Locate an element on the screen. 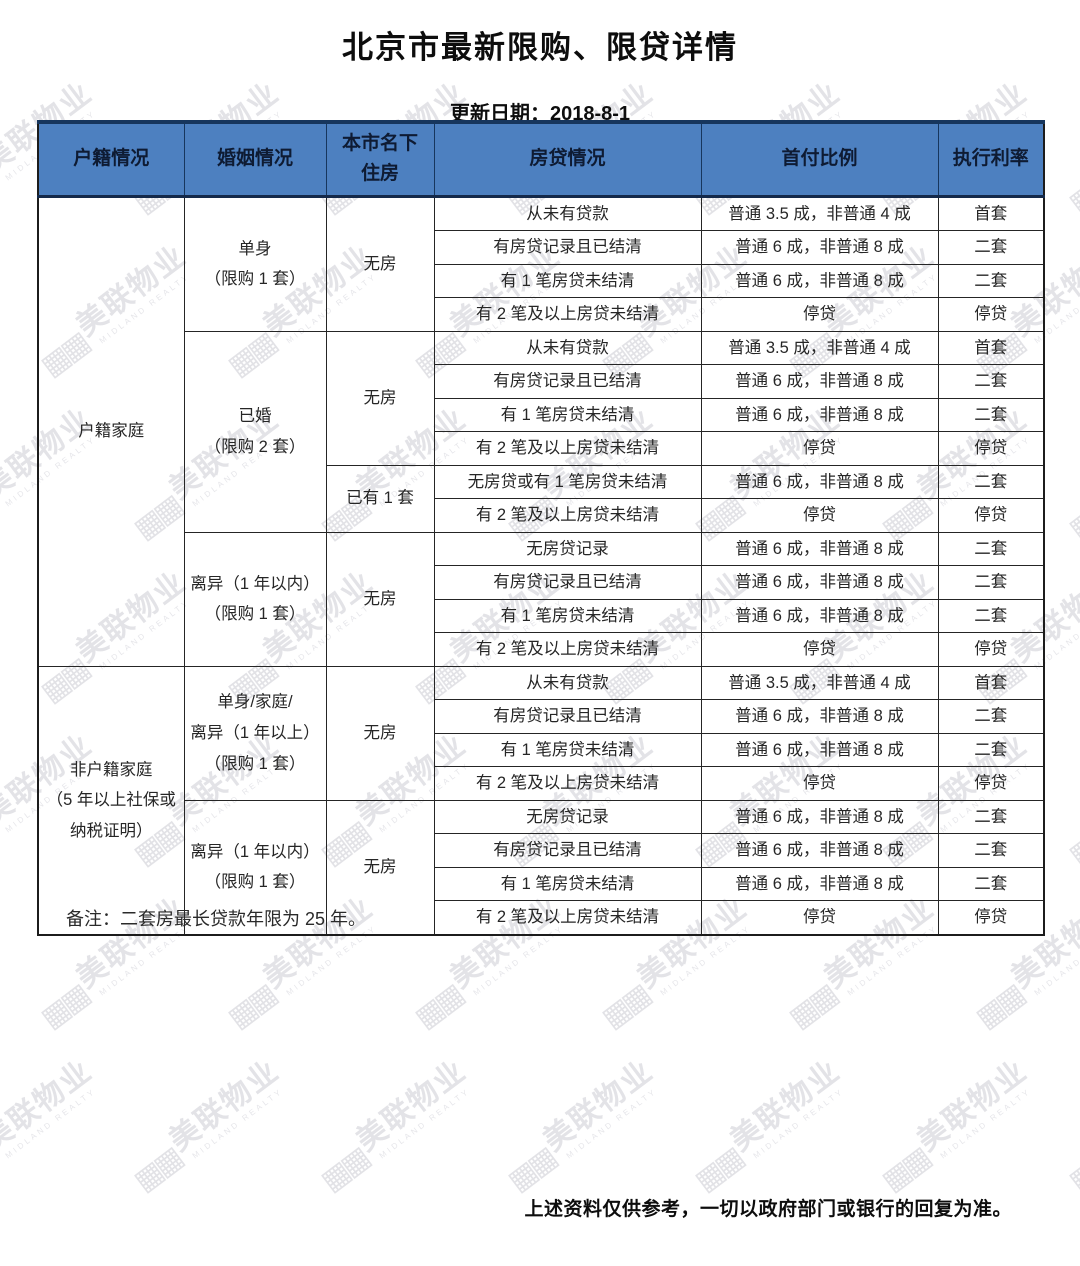 The width and height of the screenshot is (1080, 1266). table-row-21: 有 1 笔房贷未结清 普通 6 成，非普通 8 成二套 is located at coordinates (541, 884).